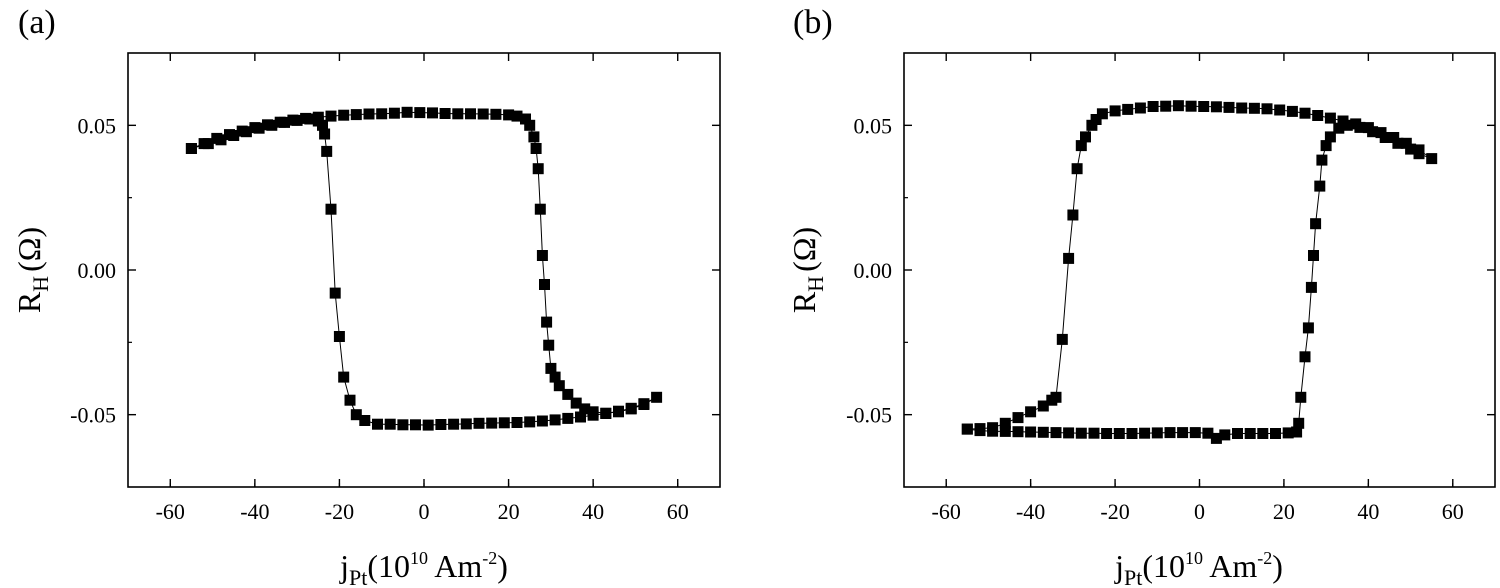  Describe the element at coordinates (813, 22) in the screenshot. I see `panel-b-label: (b)` at that location.